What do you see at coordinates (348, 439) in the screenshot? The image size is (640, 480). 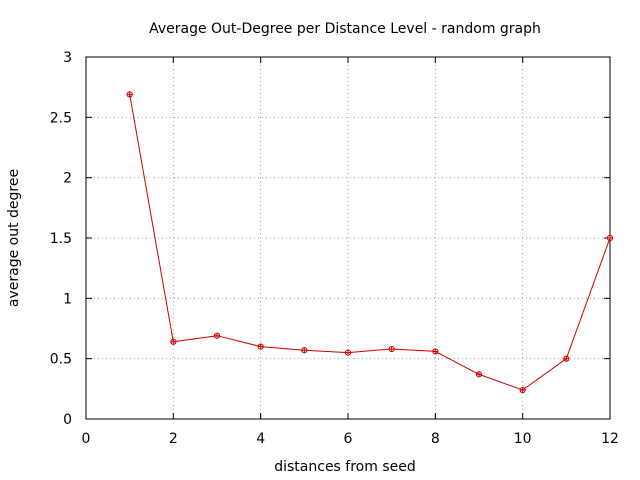 I see `x-tick-label: 6` at bounding box center [348, 439].